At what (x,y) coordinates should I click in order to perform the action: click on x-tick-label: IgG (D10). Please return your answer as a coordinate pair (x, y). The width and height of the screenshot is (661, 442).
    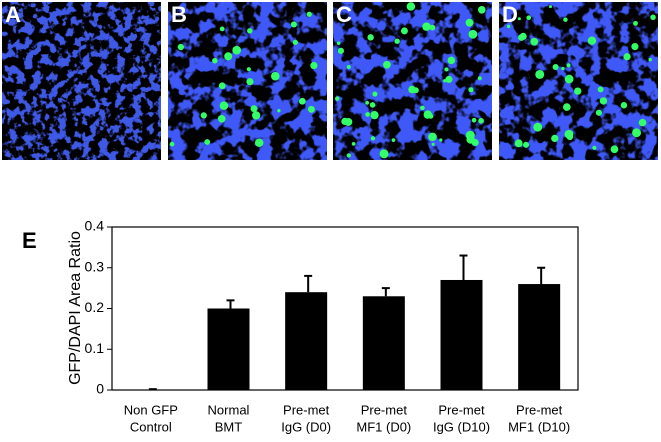
    Looking at the image, I should click on (461, 426).